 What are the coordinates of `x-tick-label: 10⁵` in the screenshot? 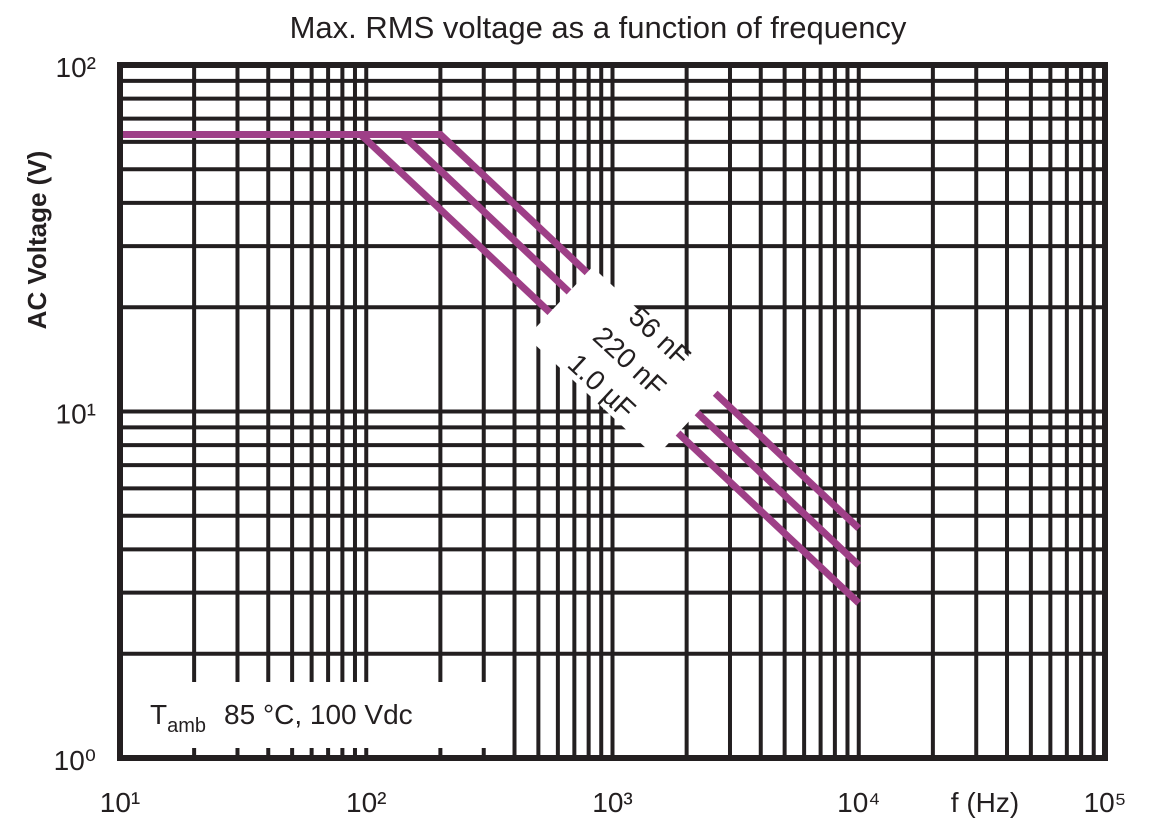 It's located at (1105, 802).